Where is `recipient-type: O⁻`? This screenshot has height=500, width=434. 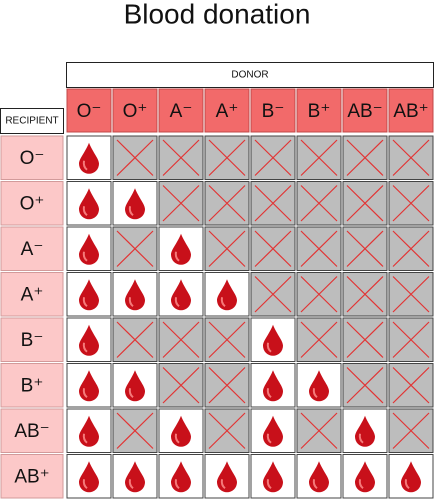 recipient-type: O⁻ is located at coordinates (32, 158).